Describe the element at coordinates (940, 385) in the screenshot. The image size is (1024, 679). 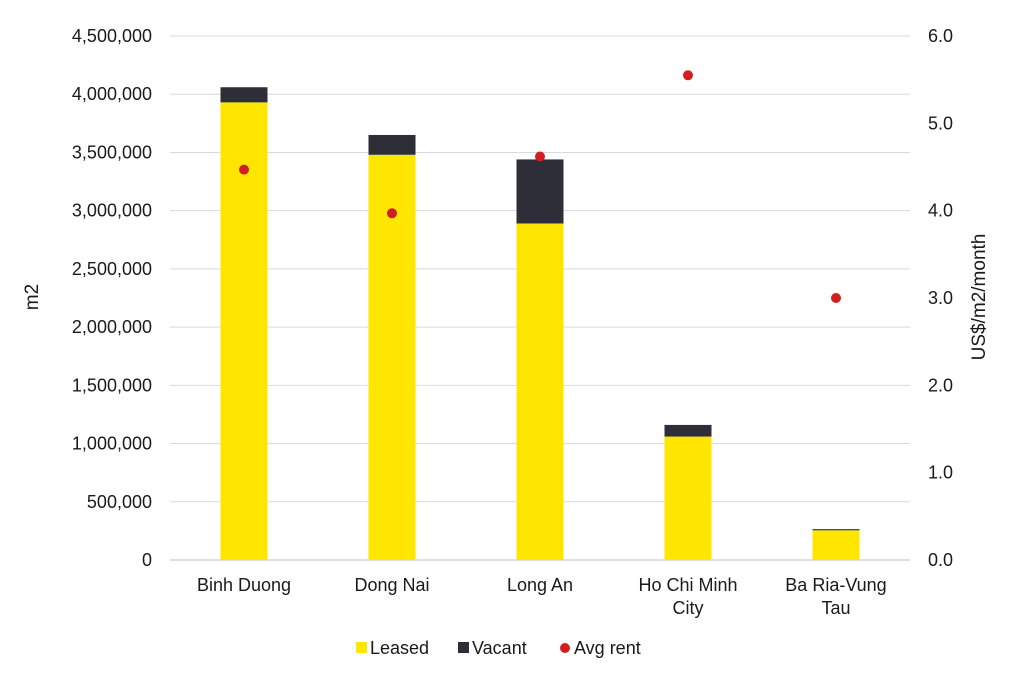
I see `right-axis-tick-label: 2.0` at that location.